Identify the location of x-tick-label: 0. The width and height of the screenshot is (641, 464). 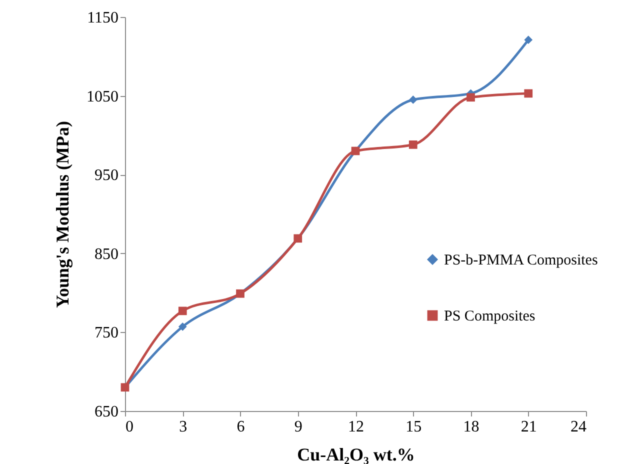
(130, 427).